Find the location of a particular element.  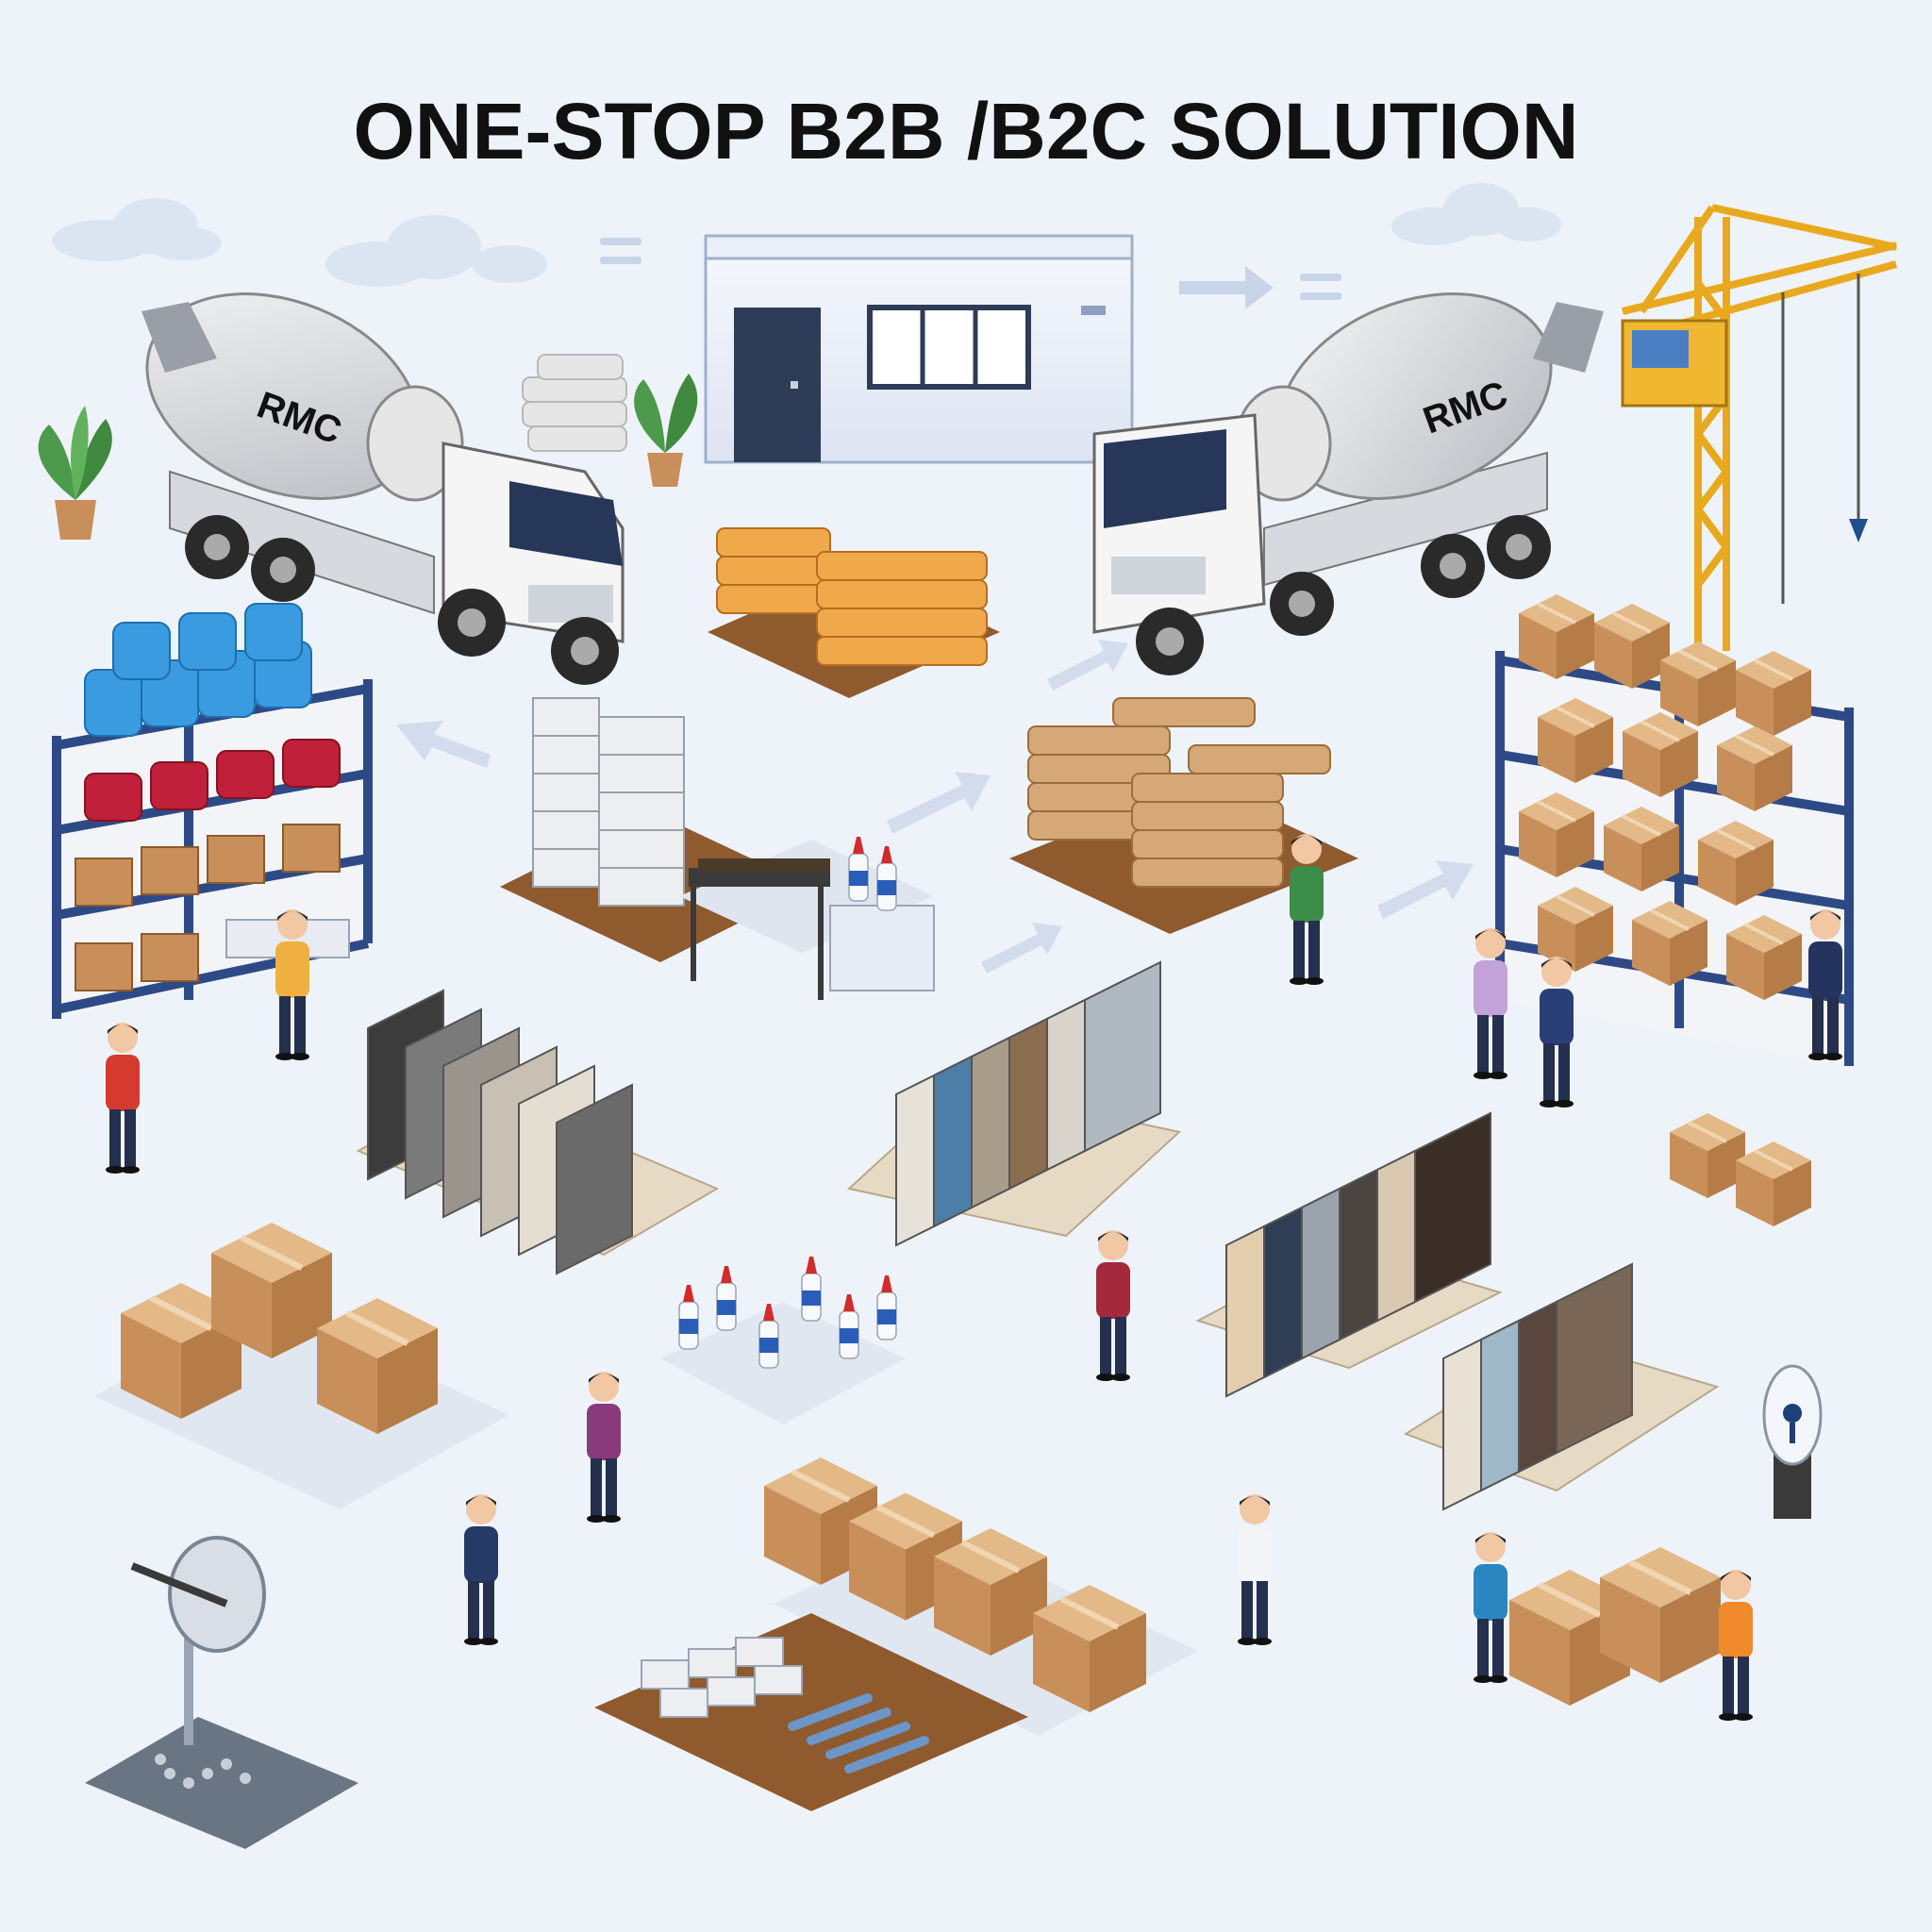

person-red-shirt is located at coordinates (123, 1098).